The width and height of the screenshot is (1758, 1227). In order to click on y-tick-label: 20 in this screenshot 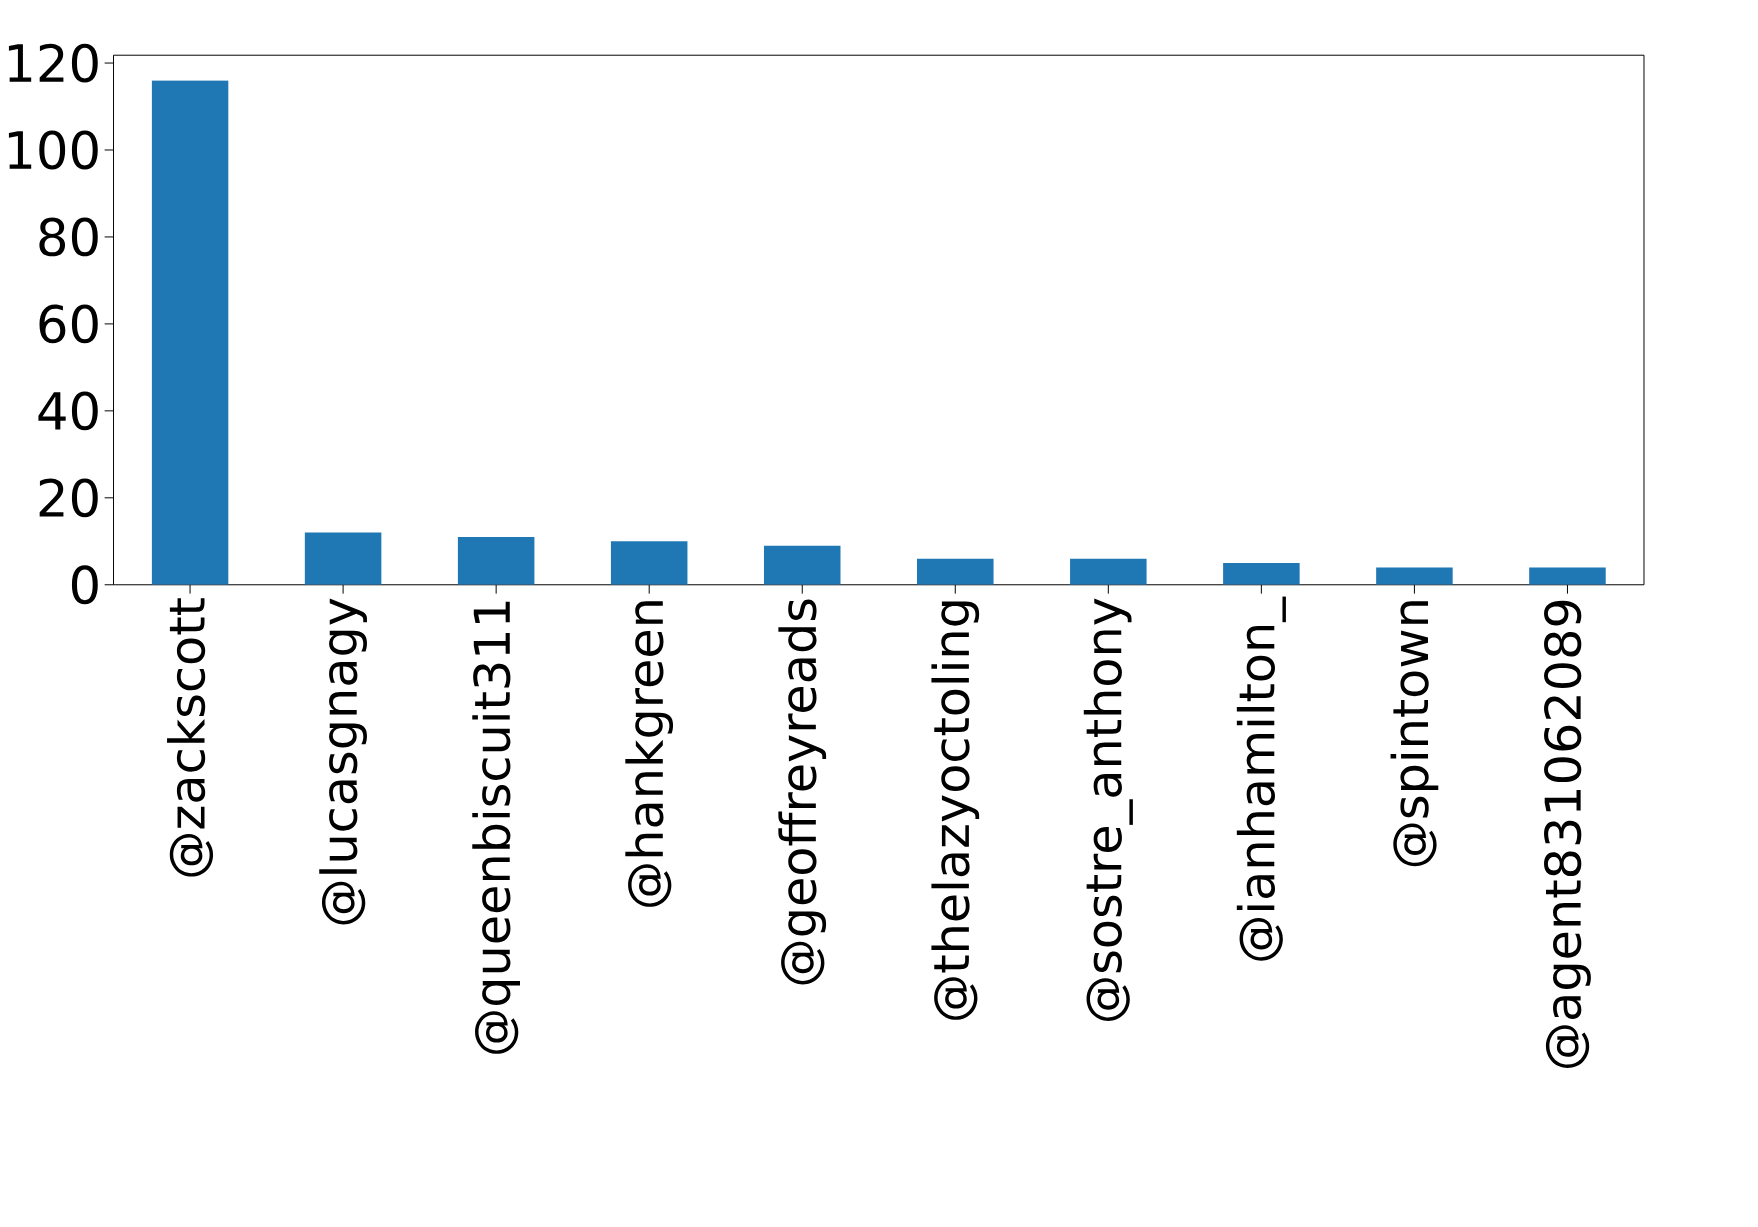, I will do `click(68, 498)`.